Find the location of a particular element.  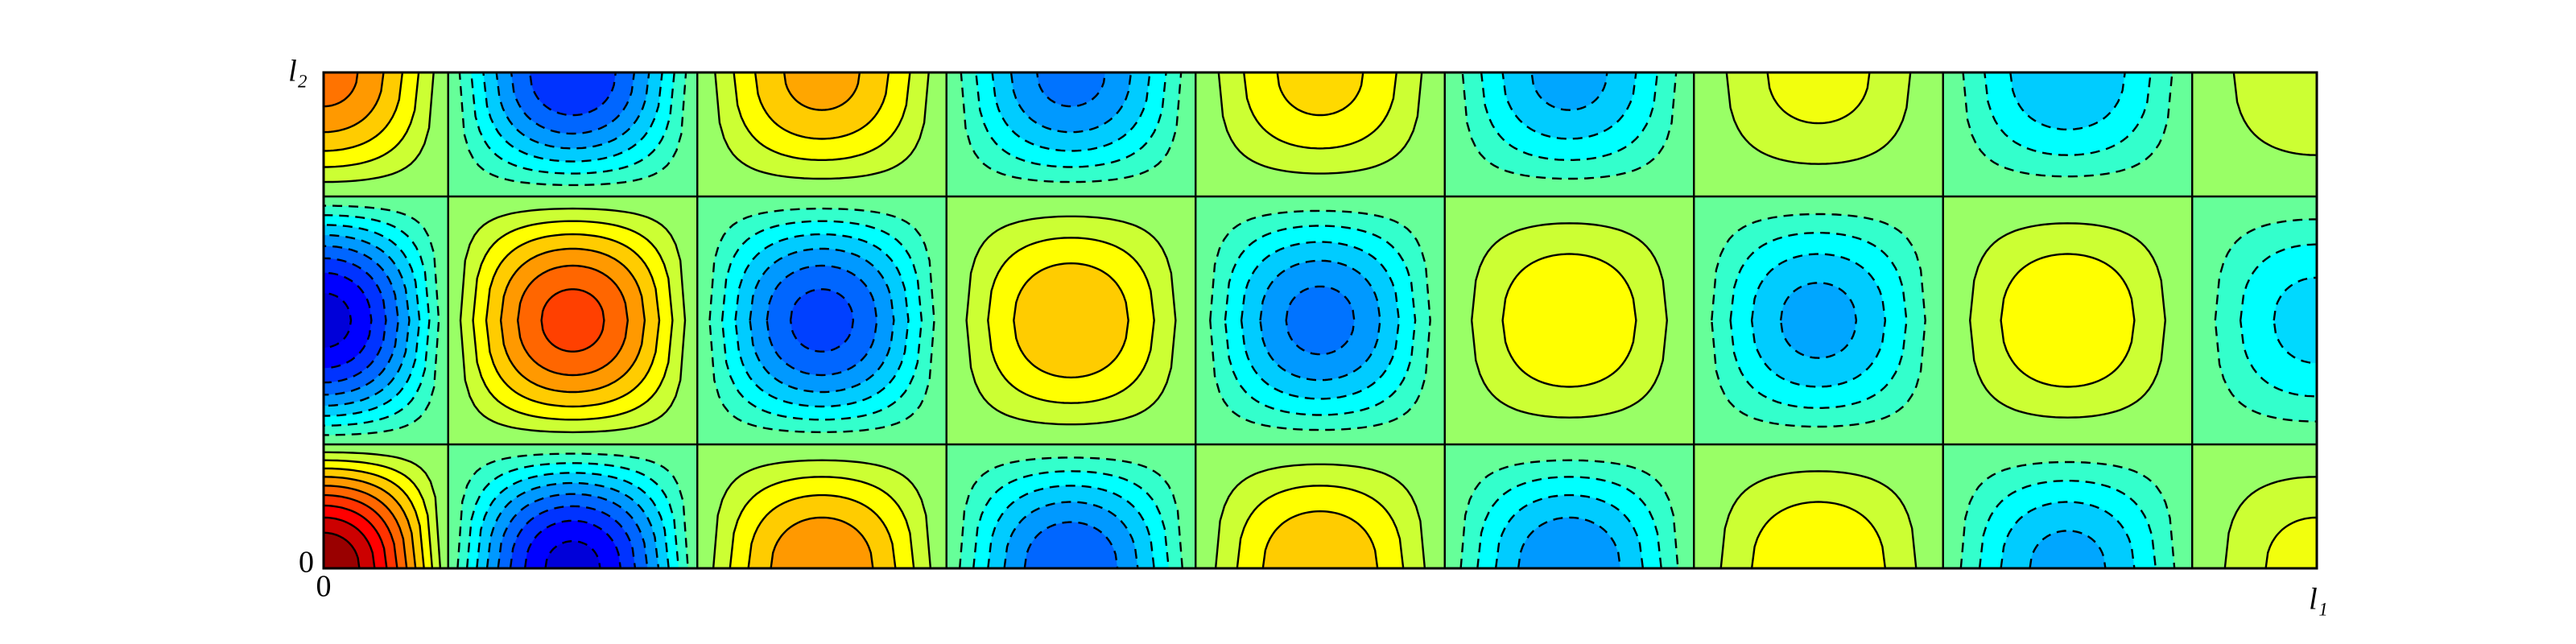

x-tick-label: 0 is located at coordinates (324, 587).